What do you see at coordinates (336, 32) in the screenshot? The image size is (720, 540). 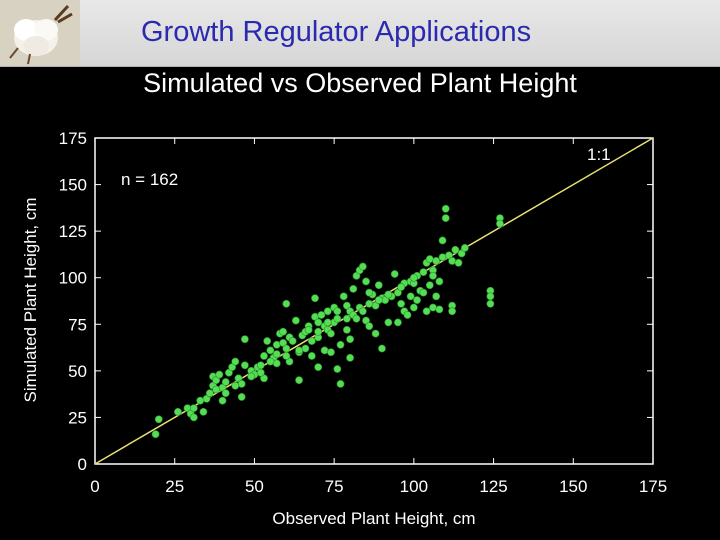 I see `header-title: Growth Regulator Applications` at bounding box center [336, 32].